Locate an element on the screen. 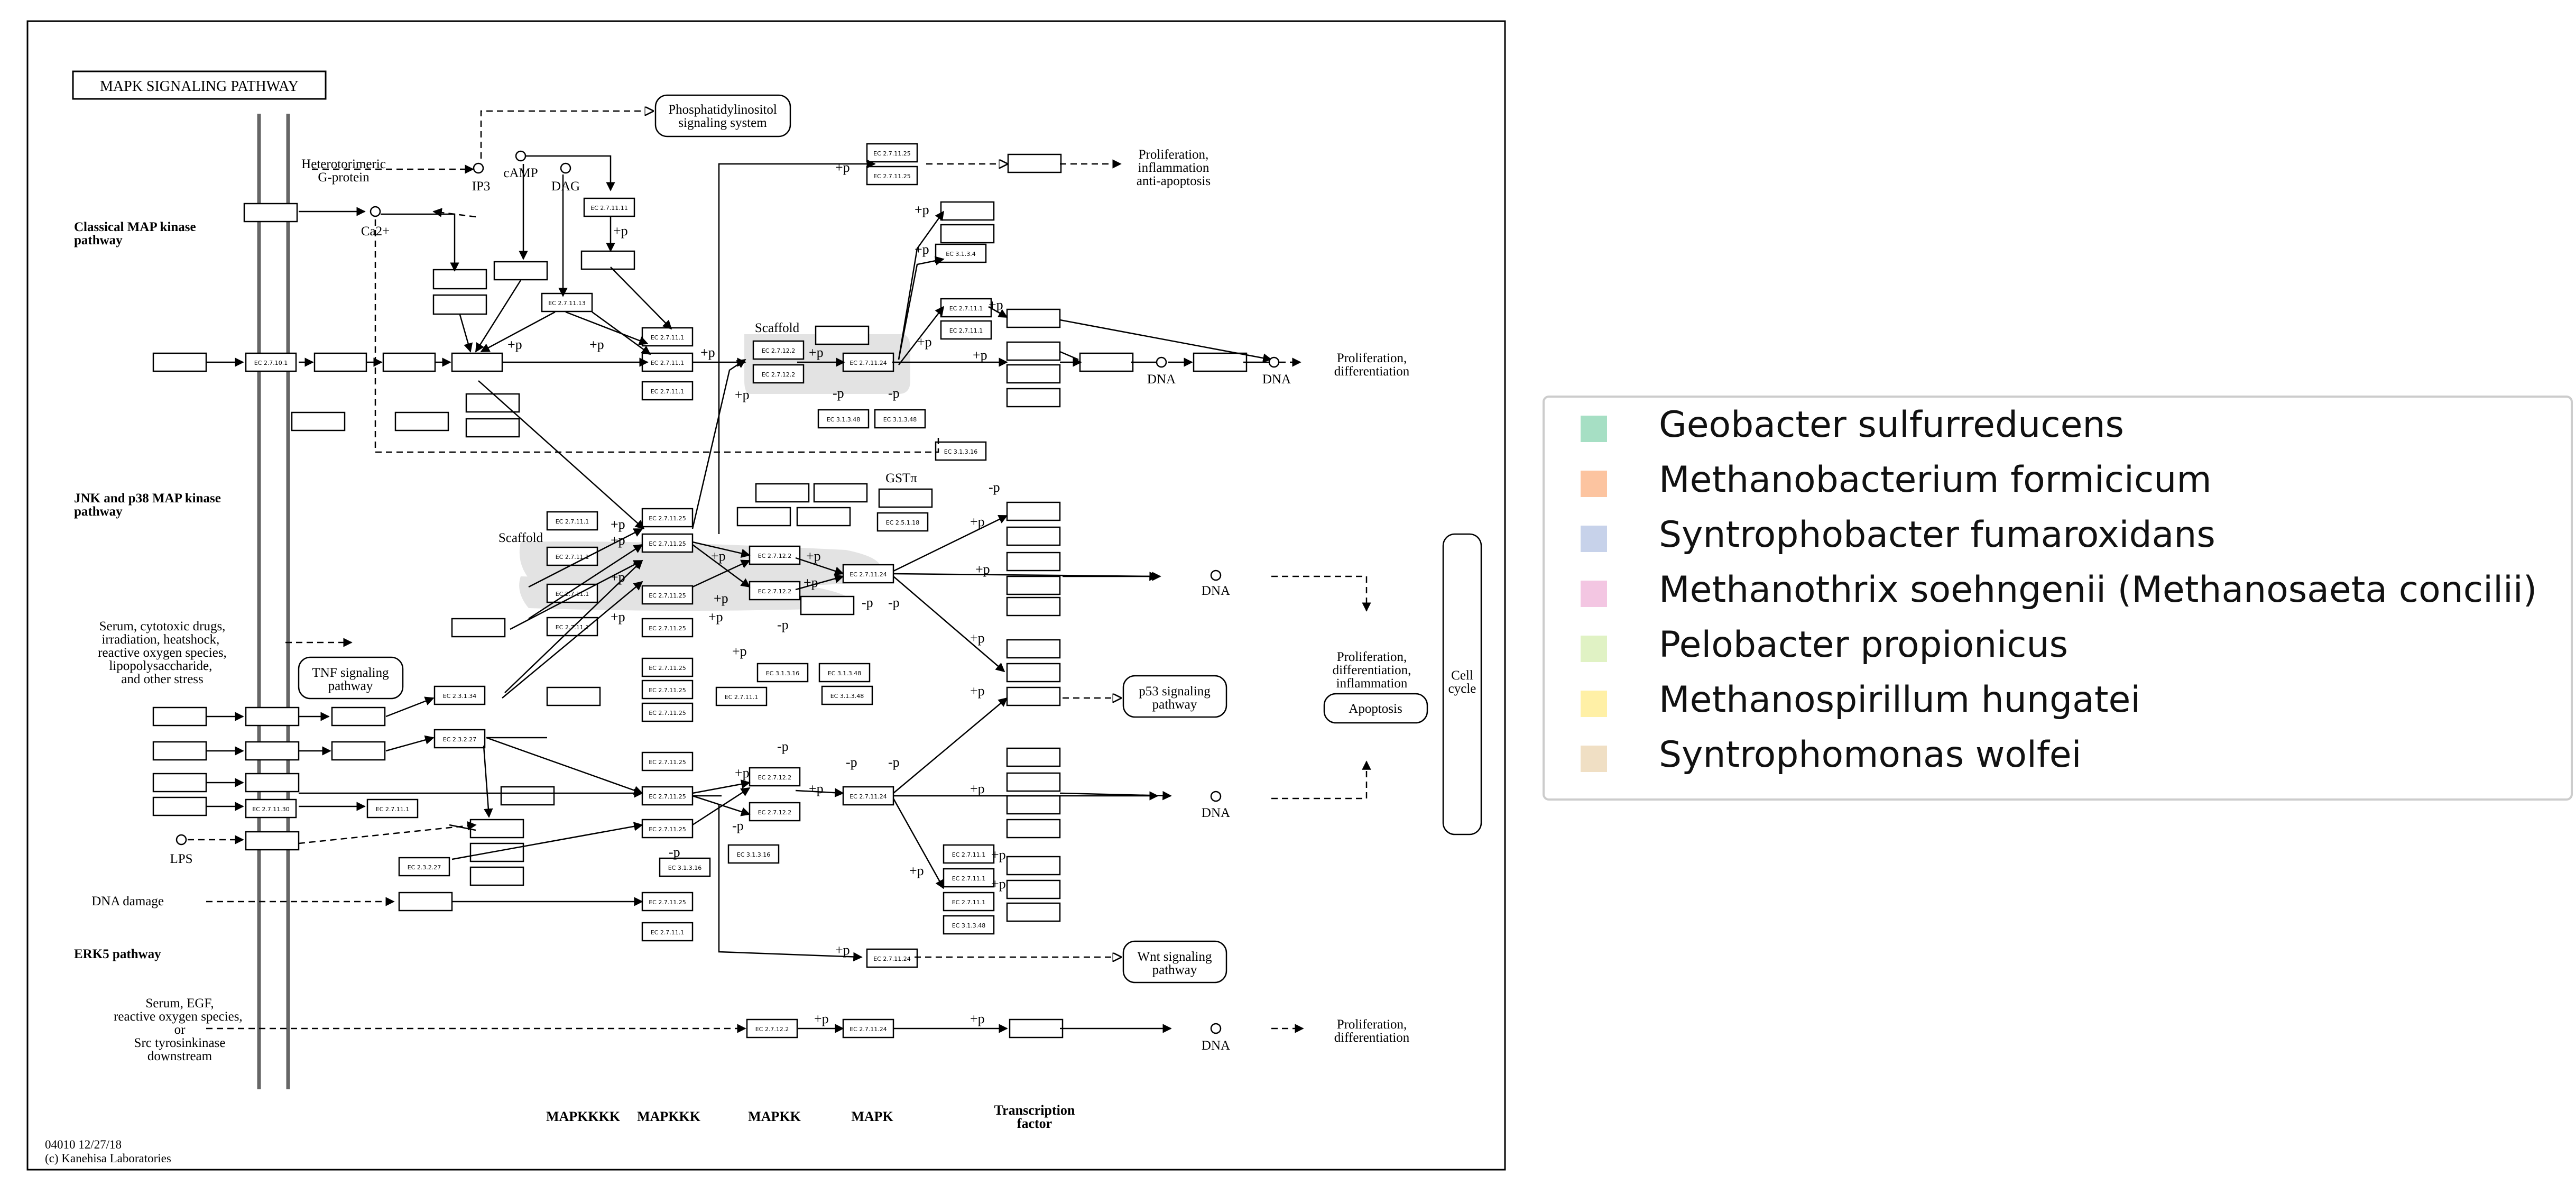 The width and height of the screenshot is (2576, 1194). enzyme-box: EC 2.3.1.34 is located at coordinates (459, 695).